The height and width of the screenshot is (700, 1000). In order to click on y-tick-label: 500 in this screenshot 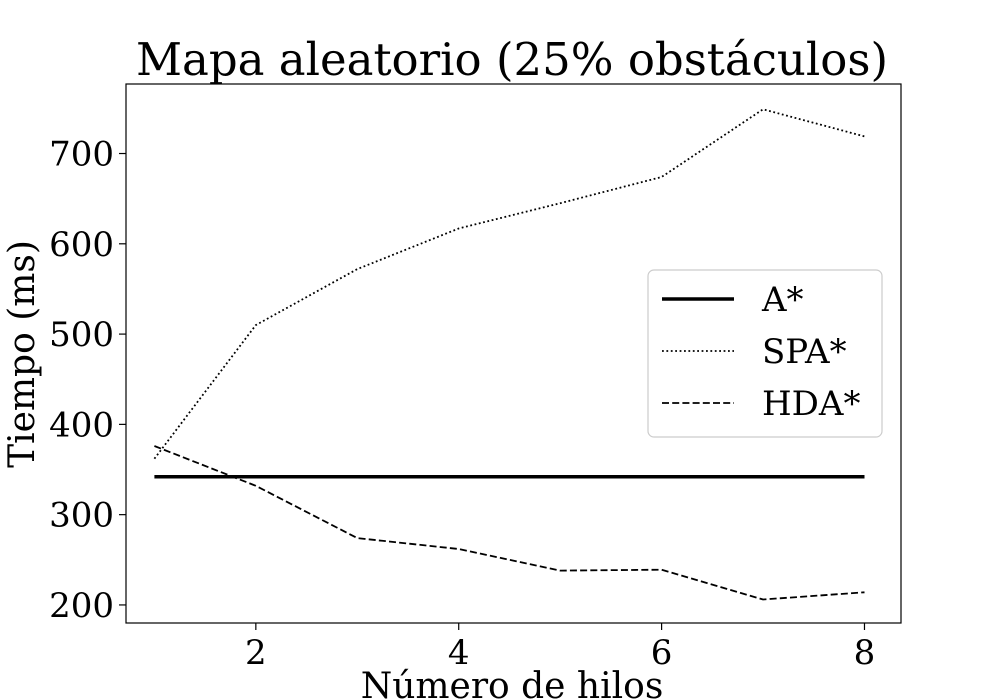, I will do `click(81, 335)`.